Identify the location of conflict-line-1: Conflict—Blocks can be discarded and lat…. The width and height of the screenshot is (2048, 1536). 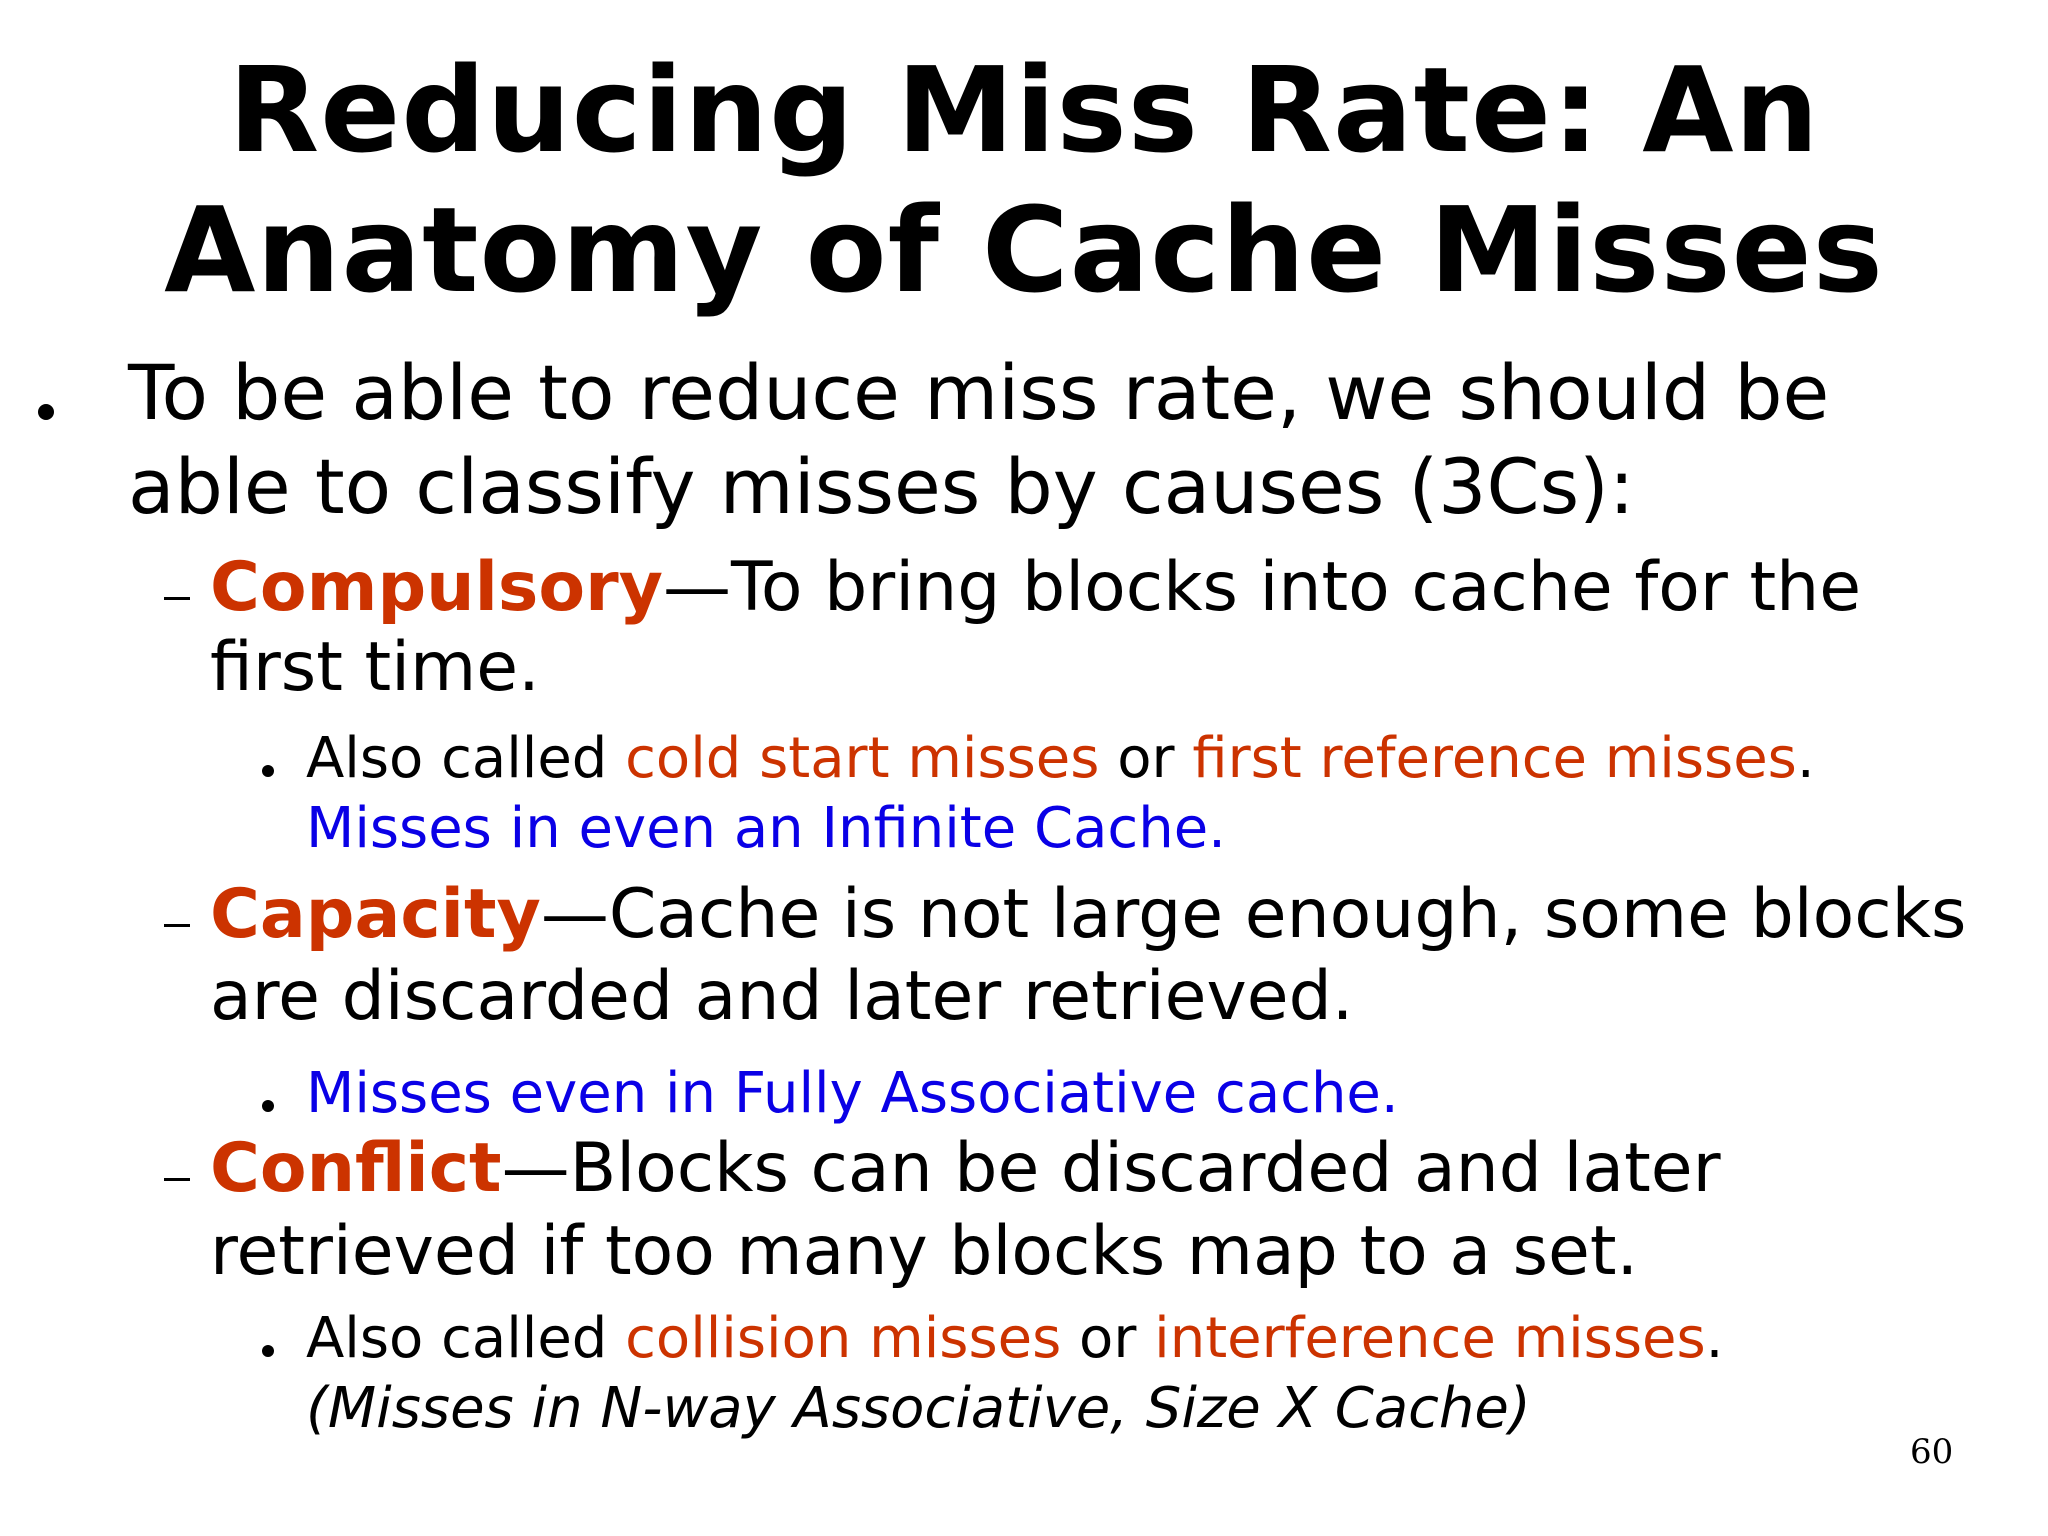
(965, 1168).